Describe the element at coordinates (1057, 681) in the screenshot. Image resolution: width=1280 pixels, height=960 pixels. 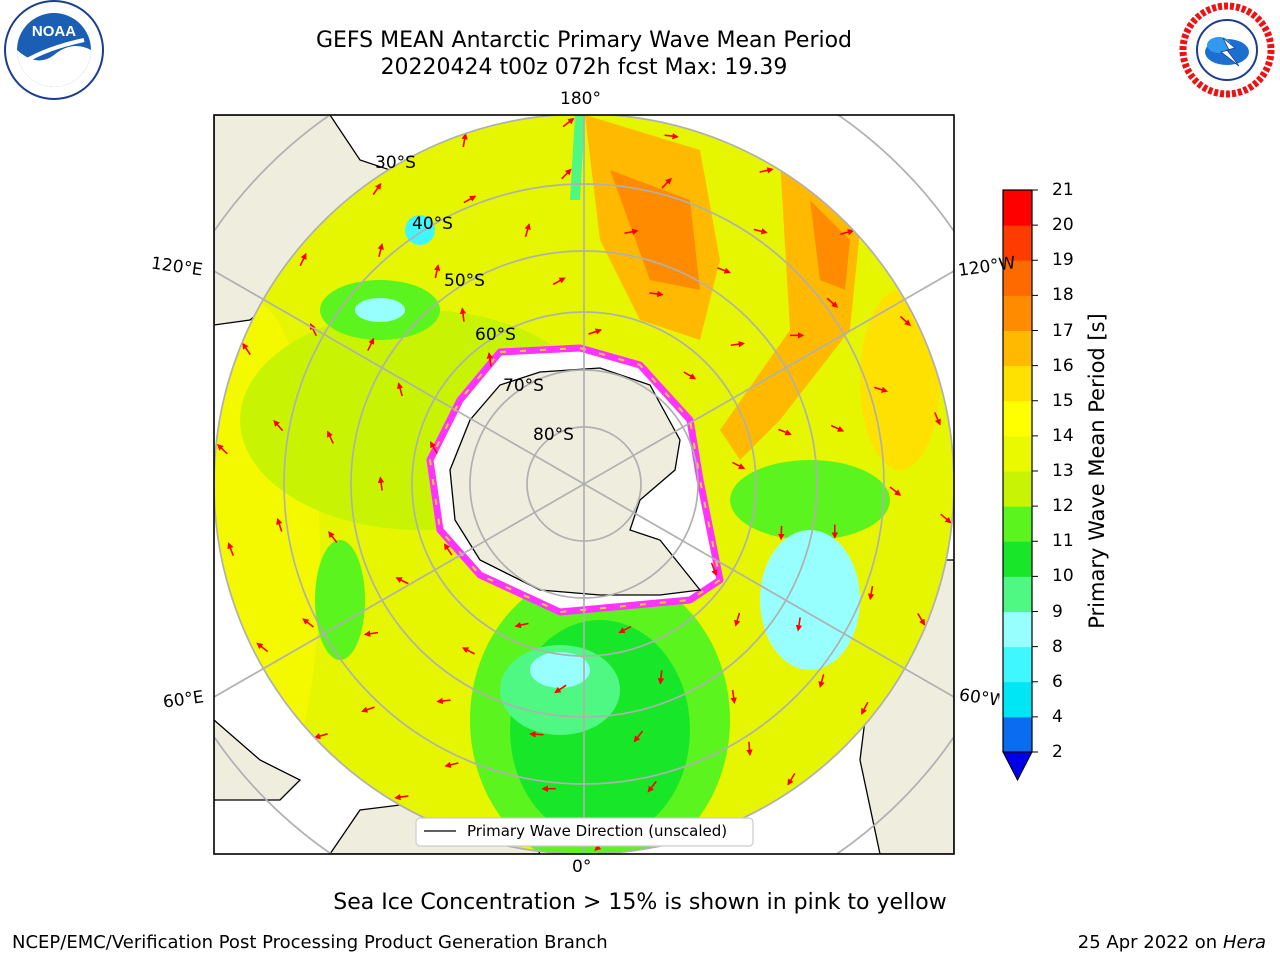
I see `colorbar-tick-label: 6` at that location.